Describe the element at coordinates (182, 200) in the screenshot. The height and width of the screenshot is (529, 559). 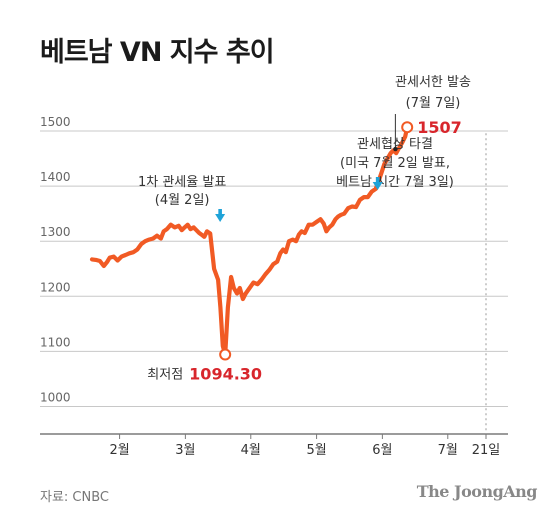
I see `annotation-sublabel: (4월 2일)` at that location.